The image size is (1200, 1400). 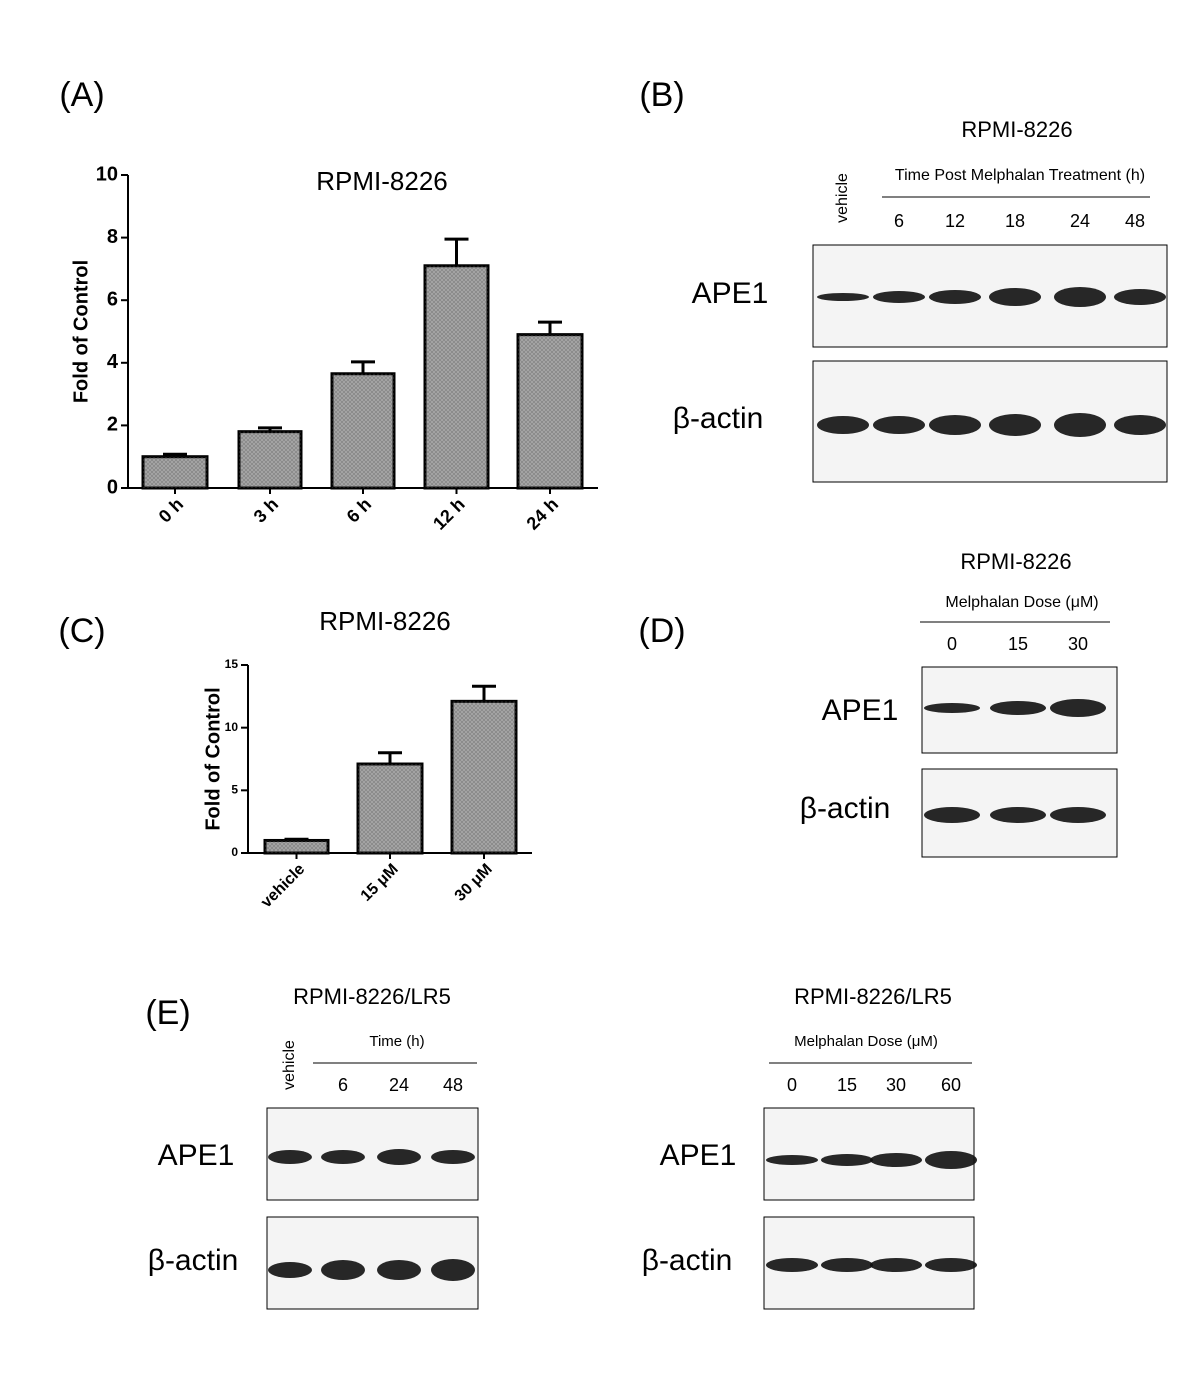 What do you see at coordinates (1015, 221) in the screenshot?
I see `lane-label: 18` at bounding box center [1015, 221].